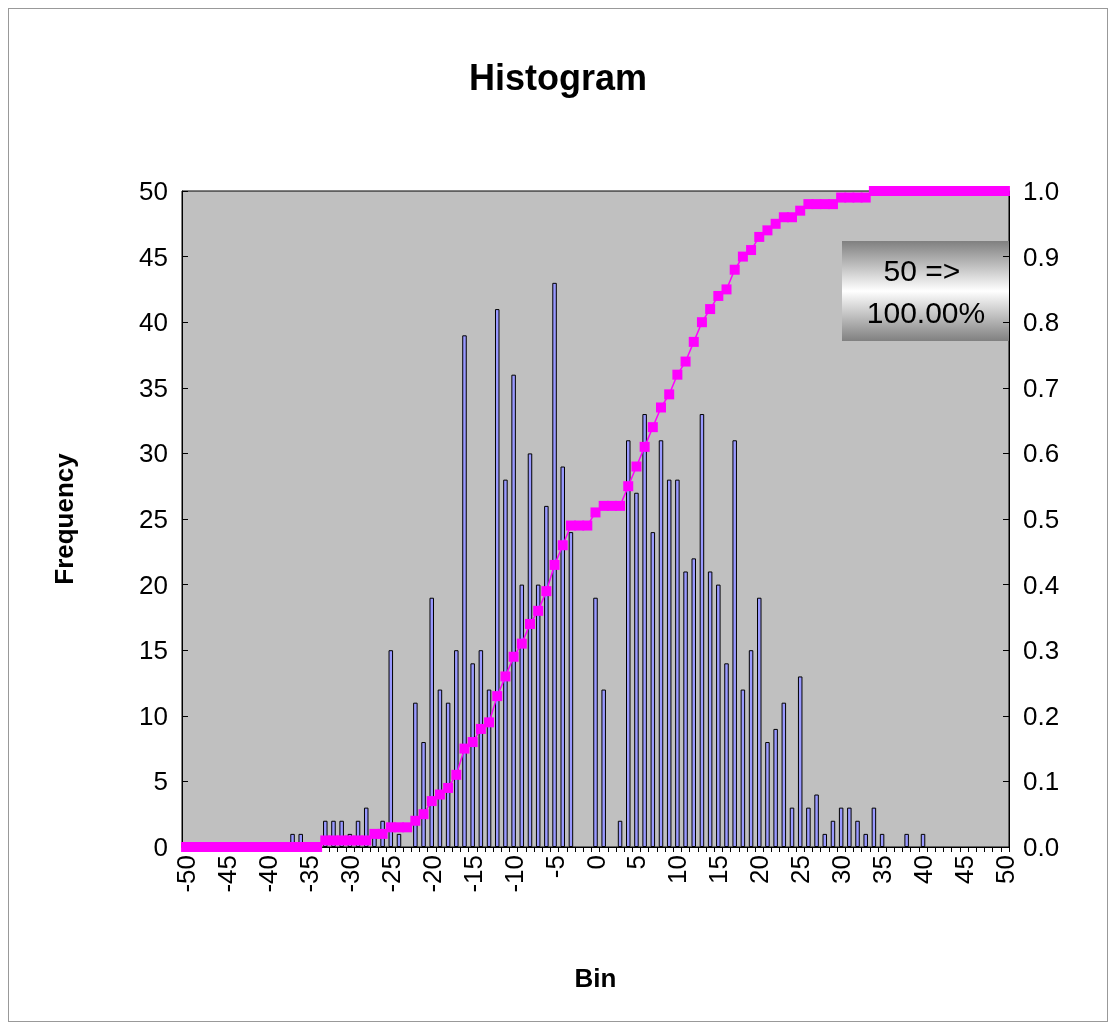 This screenshot has height=1030, width=1116. What do you see at coordinates (1041, 650) in the screenshot?
I see `y2-tick-label: 0.3` at bounding box center [1041, 650].